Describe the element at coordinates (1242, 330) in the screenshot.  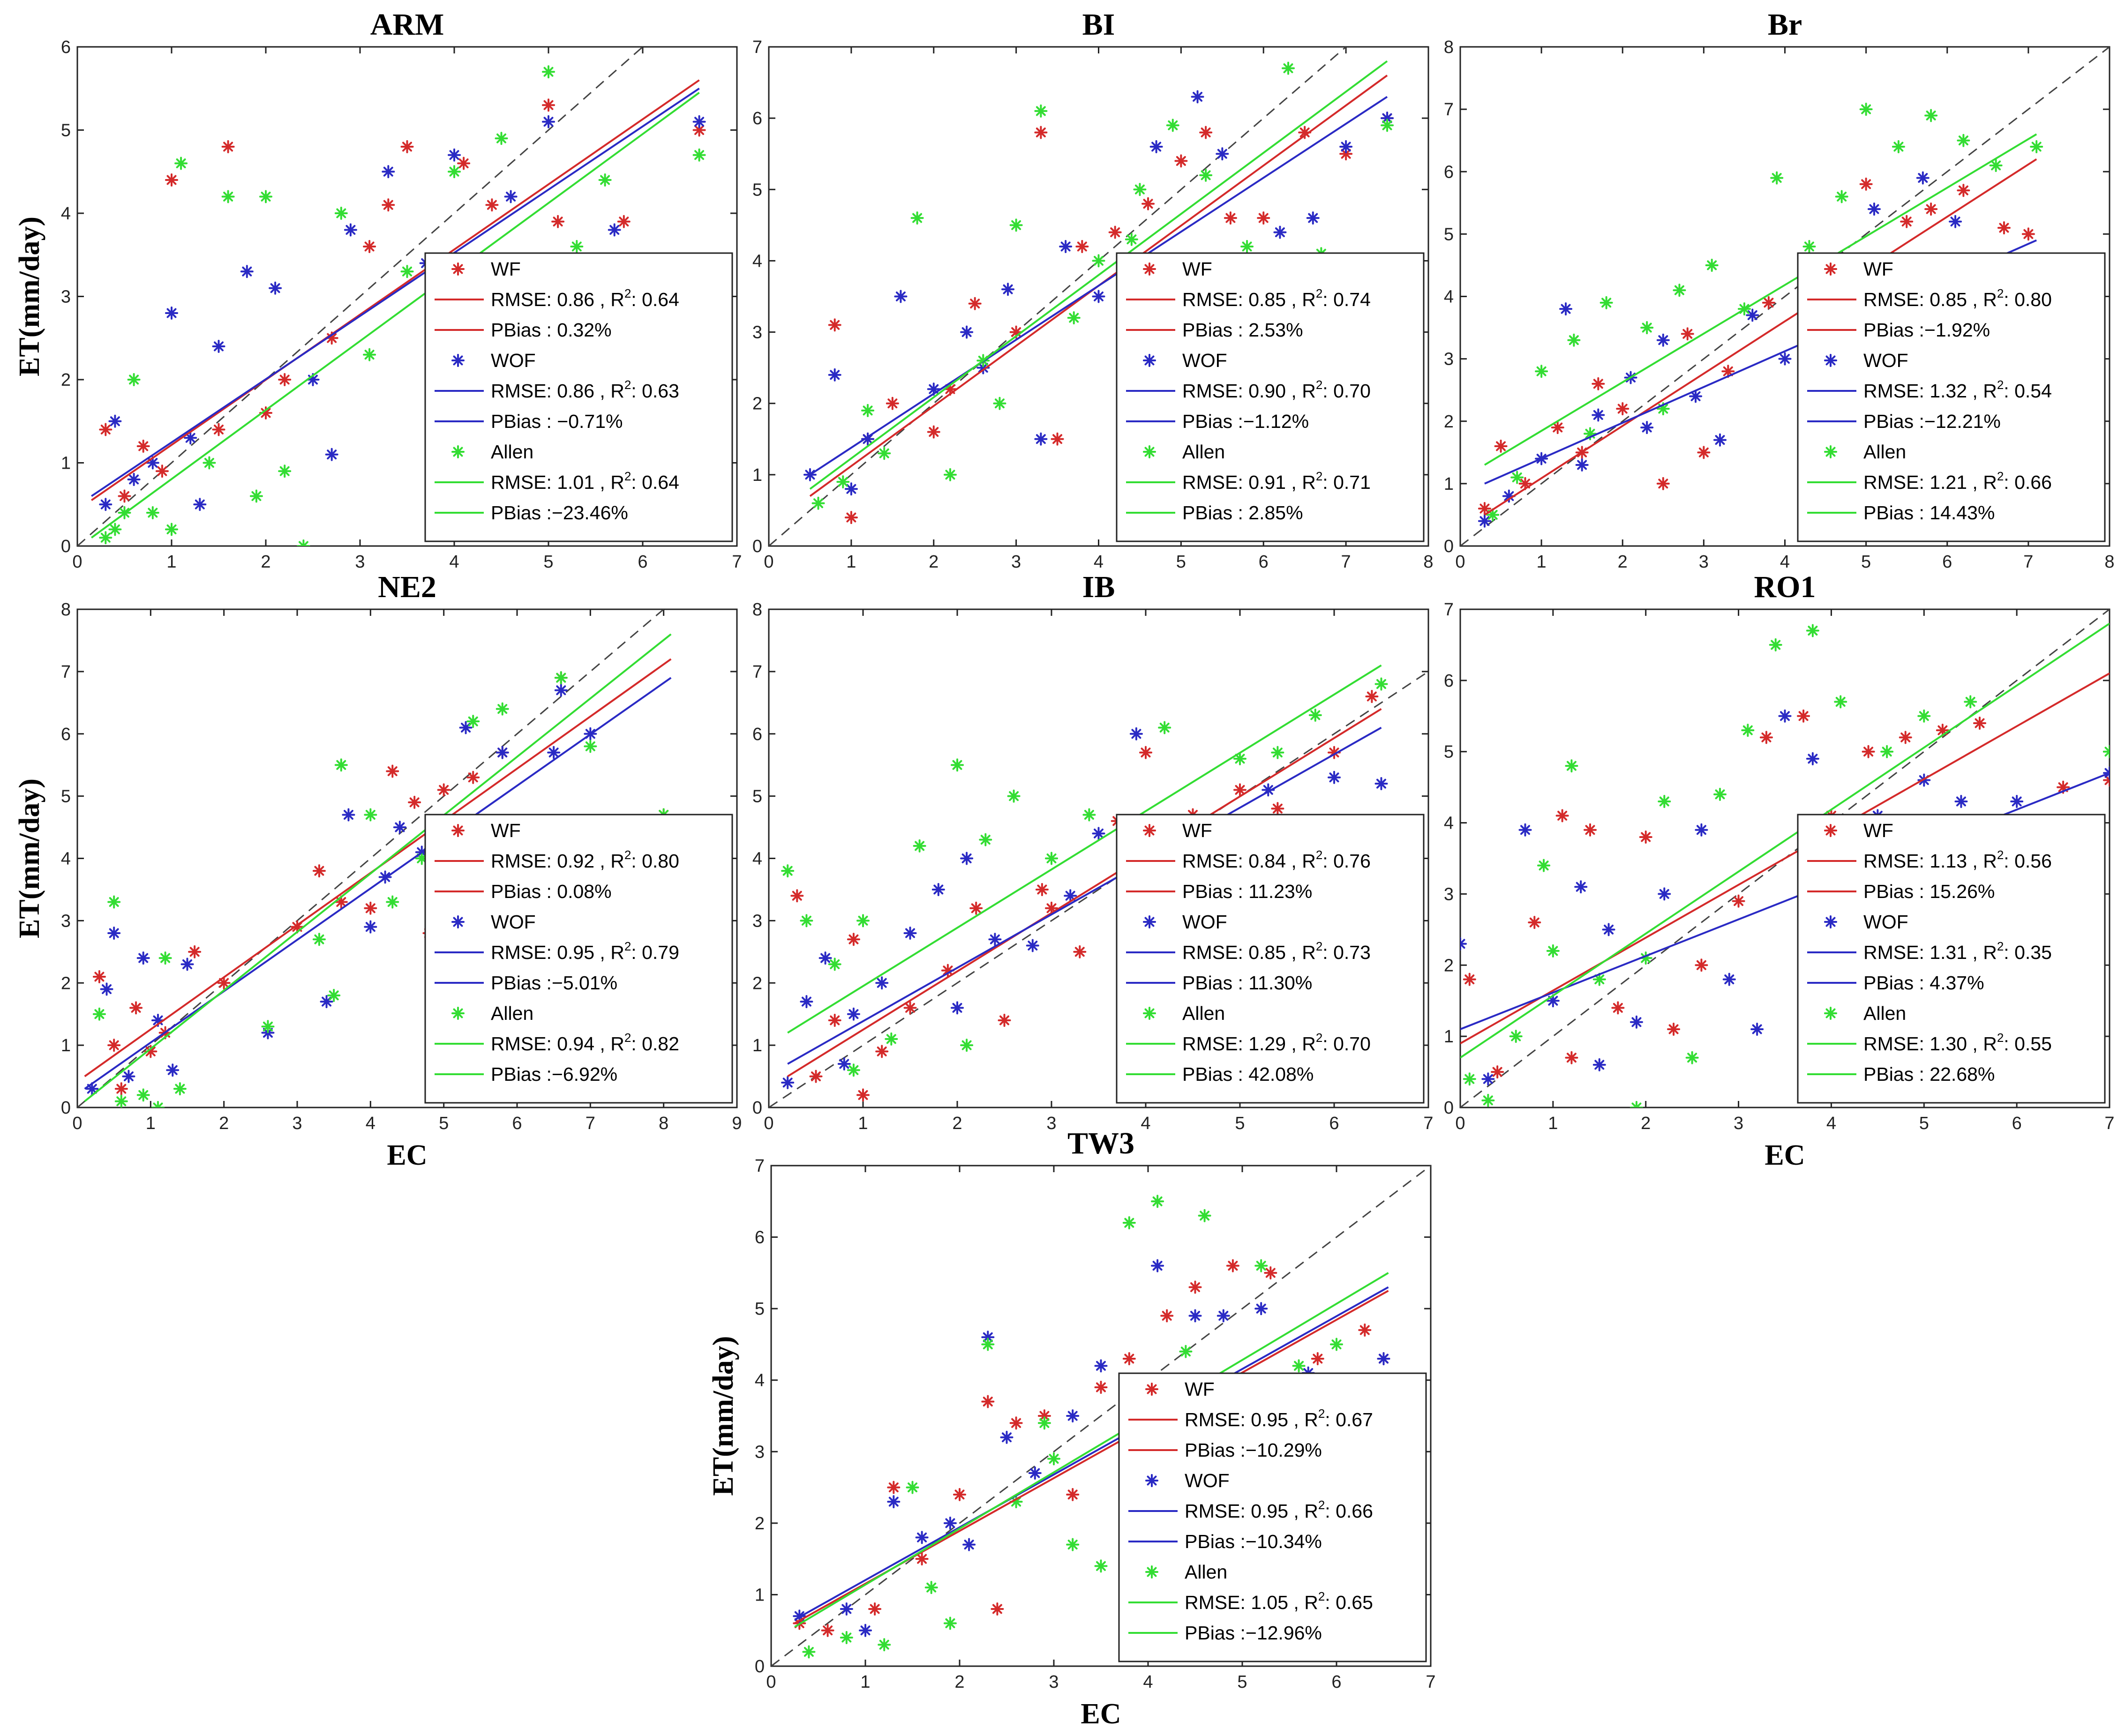
I see `legend-pbias: PBias : 2.53%` at that location.